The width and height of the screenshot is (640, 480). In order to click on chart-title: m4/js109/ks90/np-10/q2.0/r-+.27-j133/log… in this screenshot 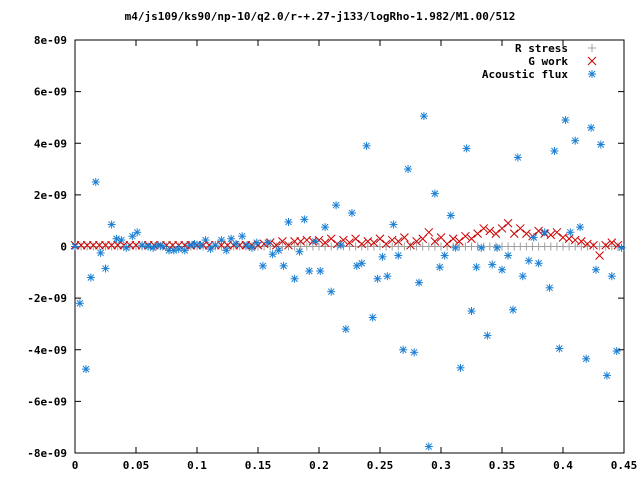, I will do `click(320, 16)`.